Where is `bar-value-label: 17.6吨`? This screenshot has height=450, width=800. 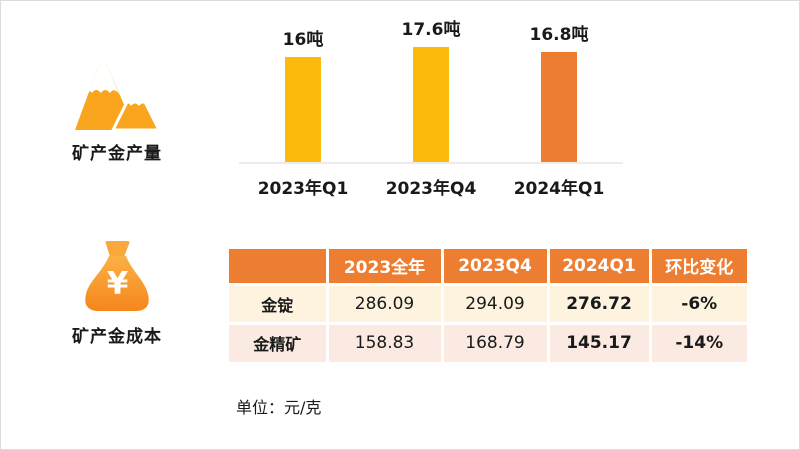
bar-value-label: 17.6吨 is located at coordinates (431, 30).